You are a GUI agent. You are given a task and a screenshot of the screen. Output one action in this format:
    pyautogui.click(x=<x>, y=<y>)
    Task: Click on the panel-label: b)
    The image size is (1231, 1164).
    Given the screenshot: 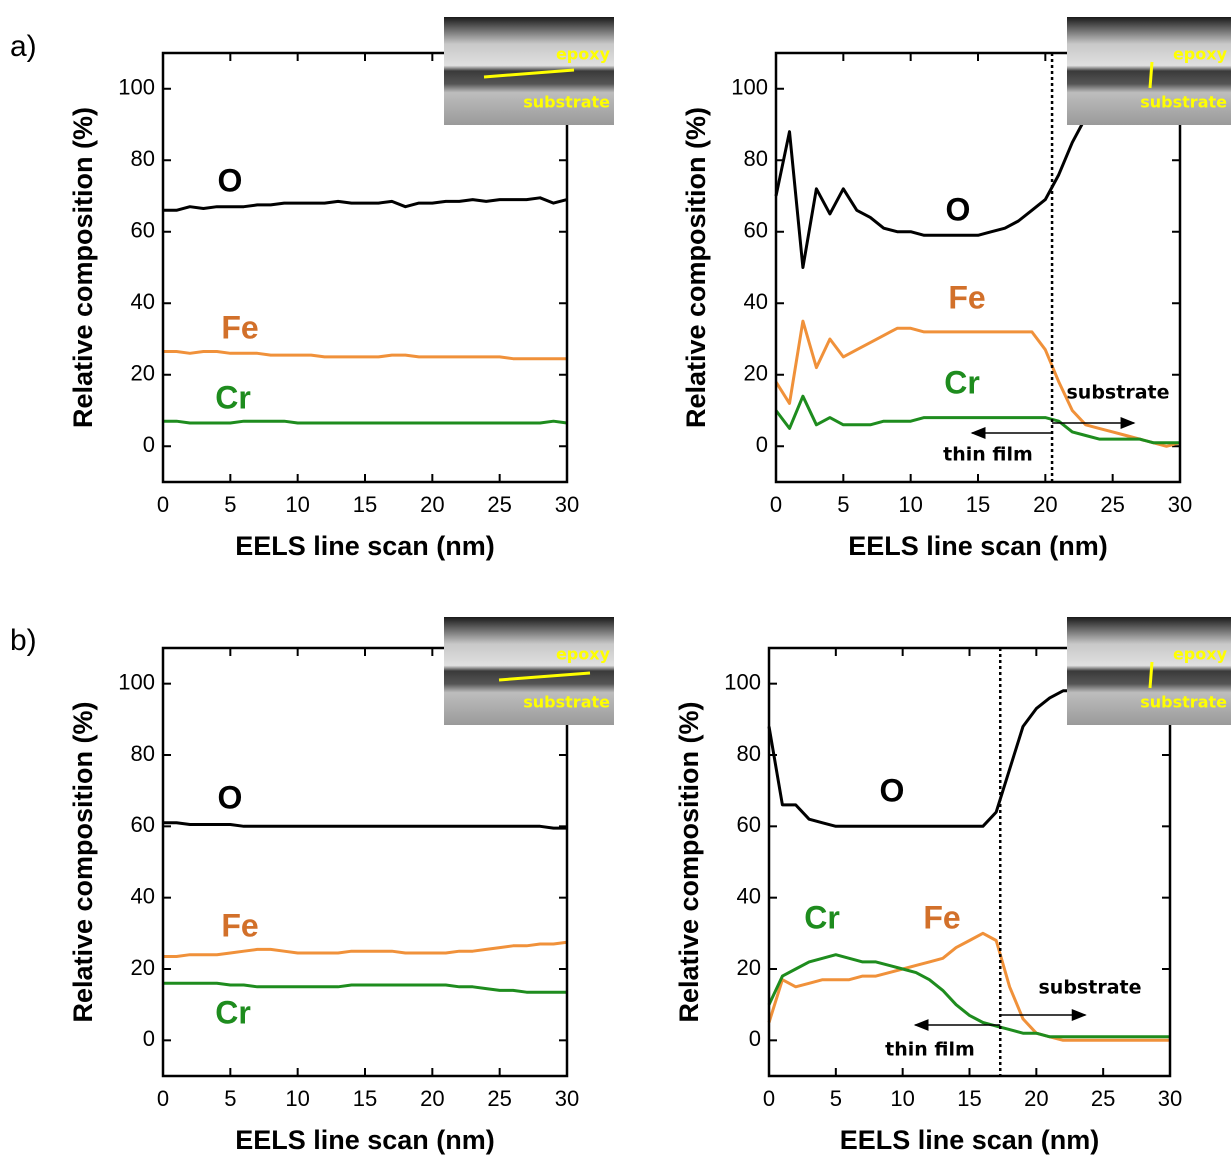 What is the action you would take?
    pyautogui.click(x=23, y=640)
    